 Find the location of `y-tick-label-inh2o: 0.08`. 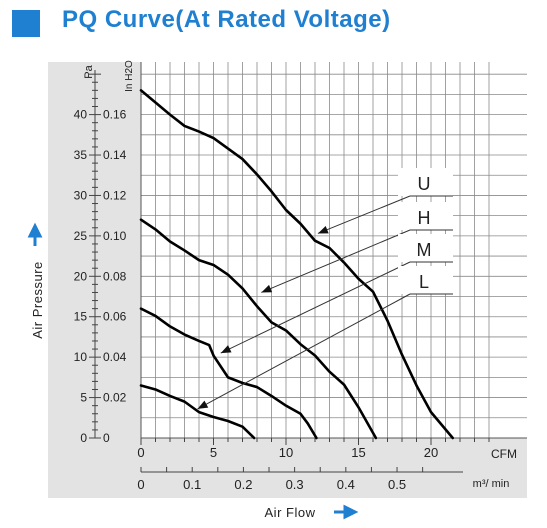

y-tick-label-inh2o: 0.08 is located at coordinates (115, 276).